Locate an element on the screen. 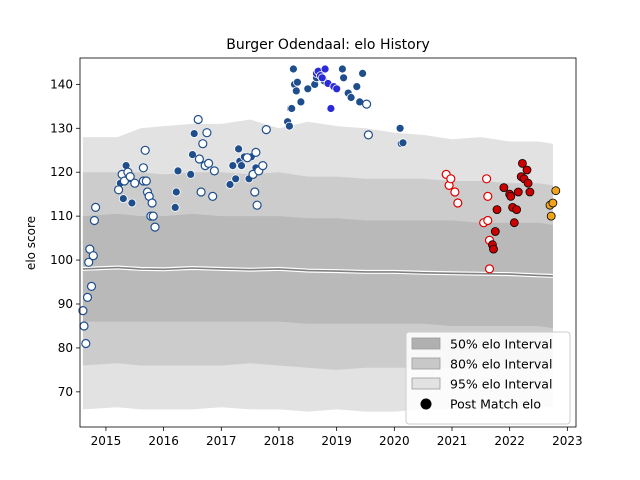  x-tick-label: 2016 is located at coordinates (163, 441).